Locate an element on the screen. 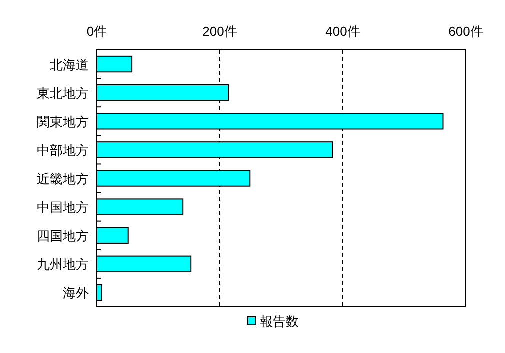 This screenshot has width=505, height=353. legend-label: 報告数 is located at coordinates (279, 321).